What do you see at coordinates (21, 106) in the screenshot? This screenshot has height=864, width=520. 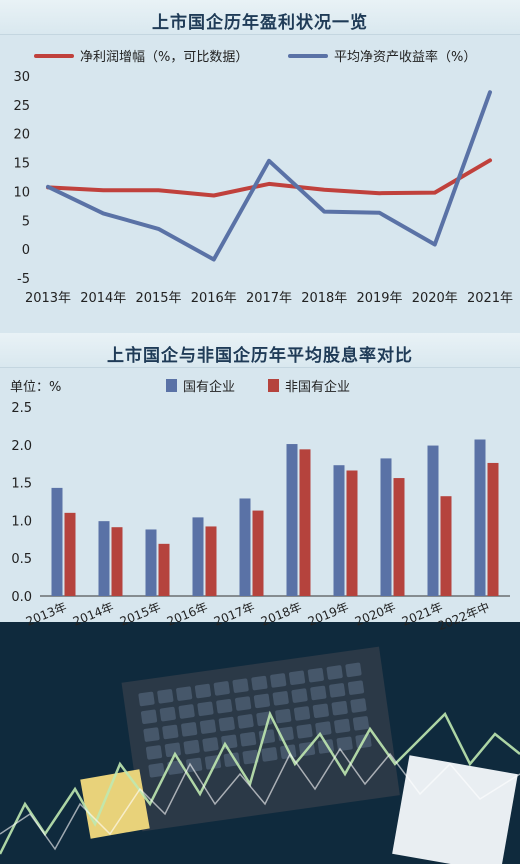 I see `y-tick-label: 25` at bounding box center [21, 106].